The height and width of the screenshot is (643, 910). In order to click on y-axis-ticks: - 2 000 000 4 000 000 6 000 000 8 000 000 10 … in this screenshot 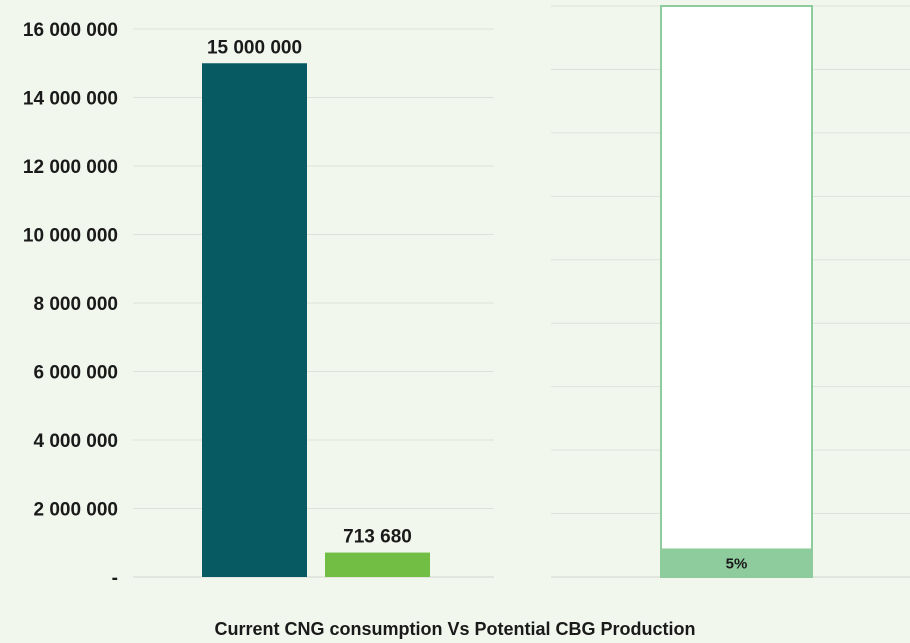, I will do `click(70, 304)`.